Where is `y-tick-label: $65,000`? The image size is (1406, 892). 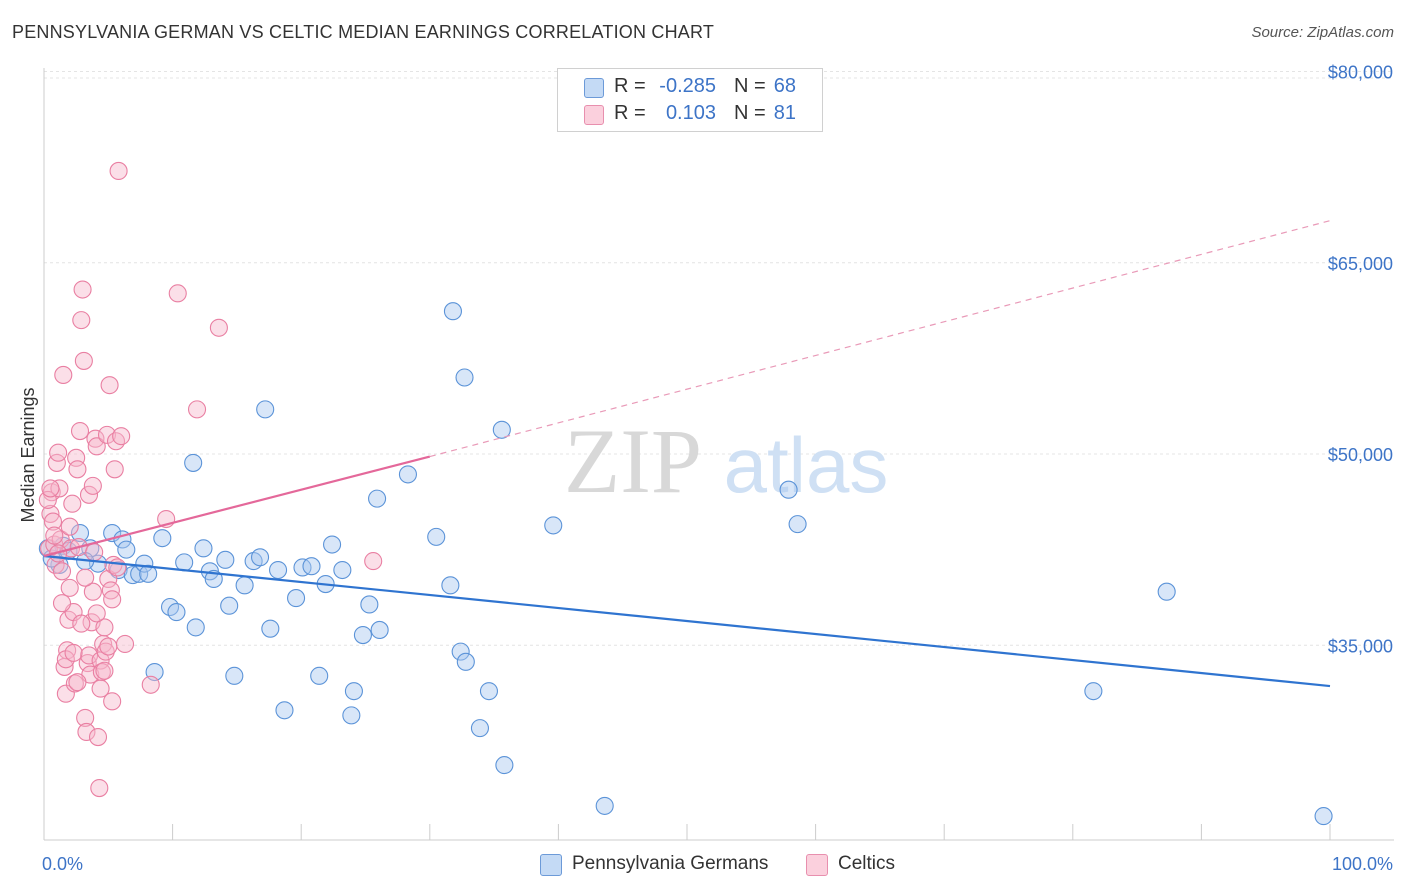 y-tick-label: $65,000 is located at coordinates (1360, 264).